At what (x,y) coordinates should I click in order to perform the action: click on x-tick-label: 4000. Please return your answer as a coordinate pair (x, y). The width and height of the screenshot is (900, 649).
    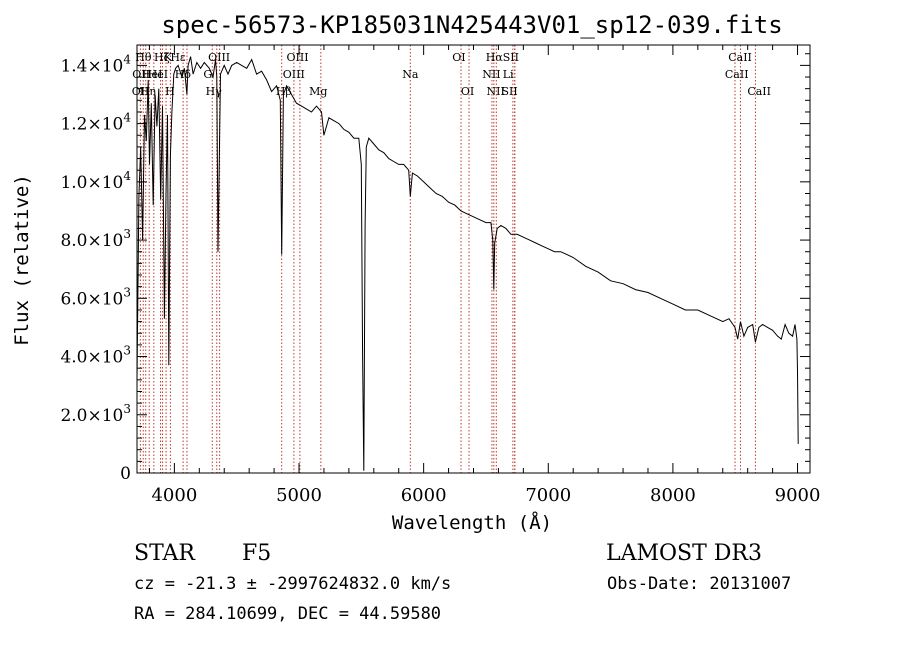
    Looking at the image, I should click on (174, 495).